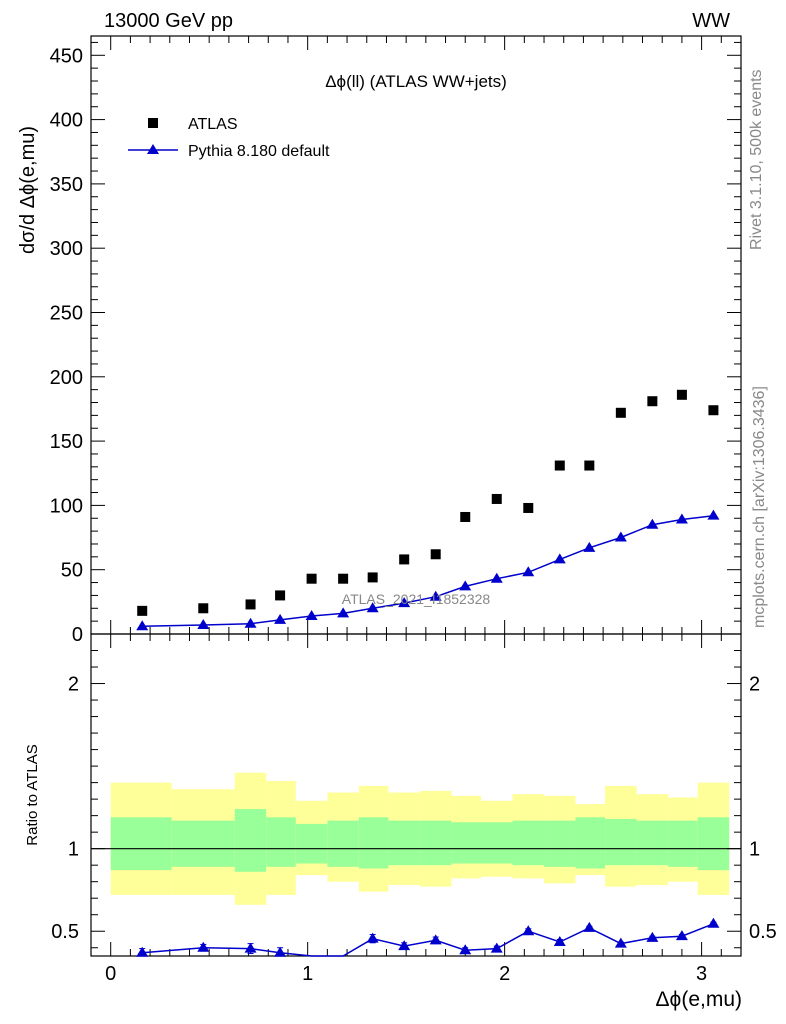 The width and height of the screenshot is (786, 1024). What do you see at coordinates (28, 190) in the screenshot?
I see `main-y-axis-label: dσ/d Δϕ(e,mu)` at bounding box center [28, 190].